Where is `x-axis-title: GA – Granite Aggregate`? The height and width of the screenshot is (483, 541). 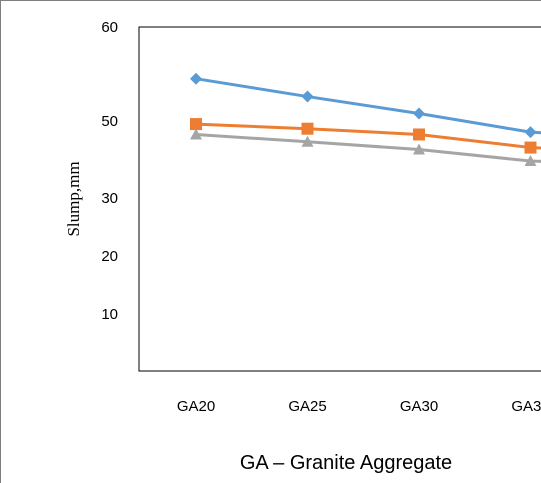
x-axis-title: GA – Granite Aggregate is located at coordinates (346, 463).